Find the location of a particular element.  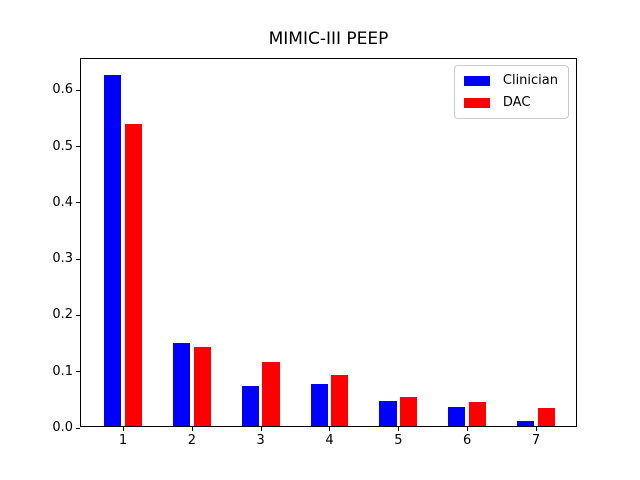

x-tick-label: 6 is located at coordinates (467, 440).